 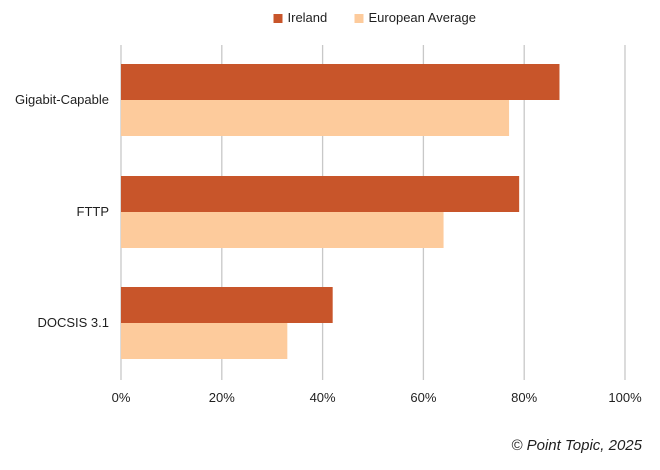 What do you see at coordinates (423, 397) in the screenshot?
I see `x-tick-label: 60%` at bounding box center [423, 397].